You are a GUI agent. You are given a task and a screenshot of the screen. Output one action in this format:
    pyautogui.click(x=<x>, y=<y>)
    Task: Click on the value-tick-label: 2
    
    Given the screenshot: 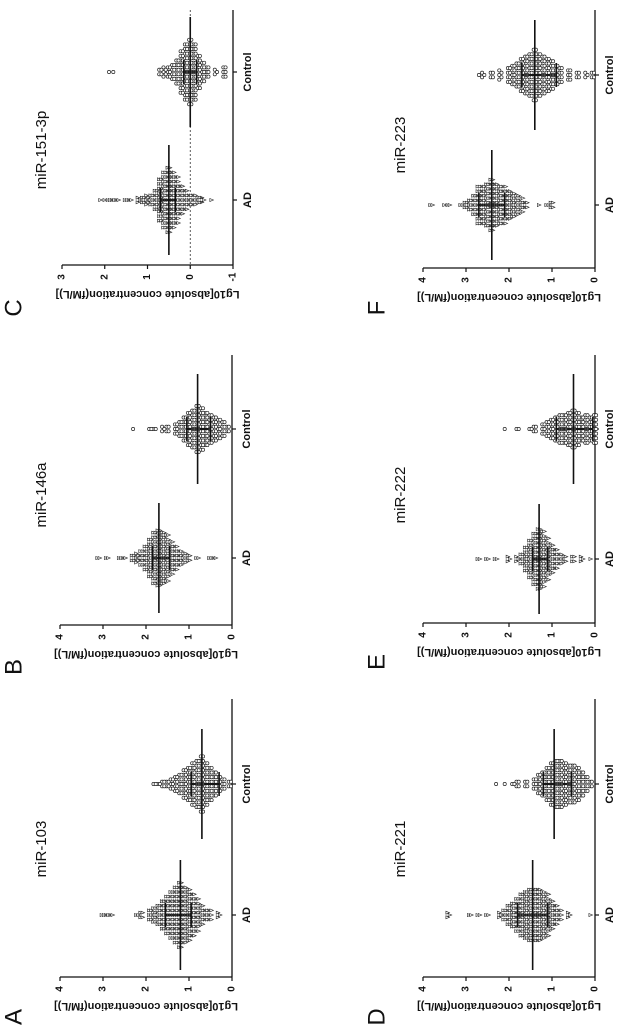 What is the action you would take?
    pyautogui.click(x=509, y=280)
    